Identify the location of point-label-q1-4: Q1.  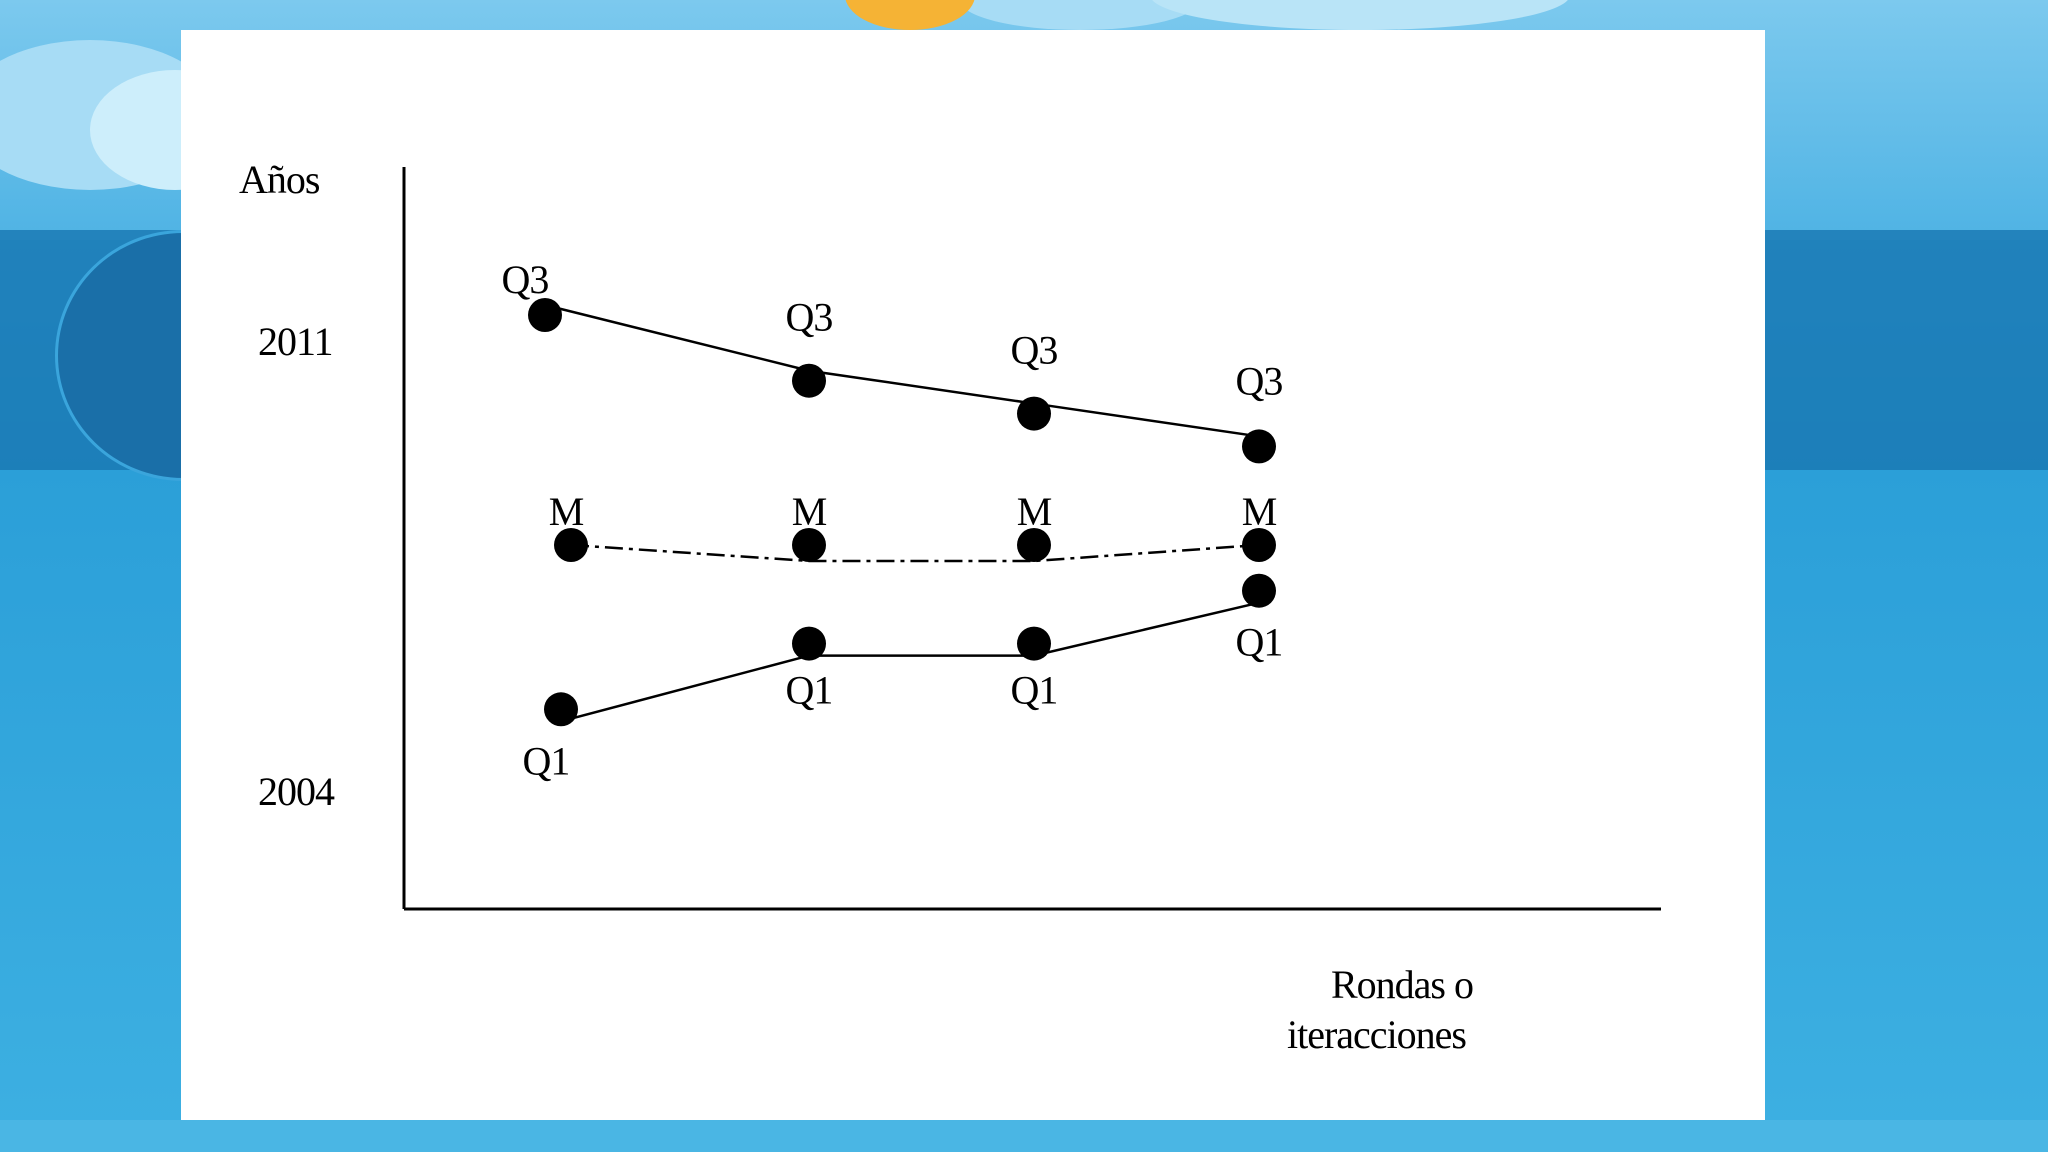
(1259, 642).